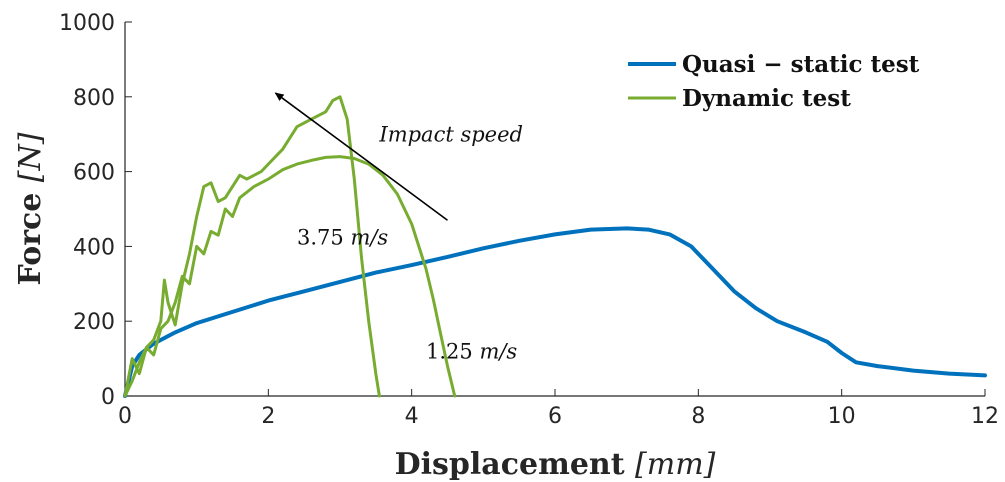 The height and width of the screenshot is (482, 1005). I want to click on x-tick-label: 12, so click(985, 416).